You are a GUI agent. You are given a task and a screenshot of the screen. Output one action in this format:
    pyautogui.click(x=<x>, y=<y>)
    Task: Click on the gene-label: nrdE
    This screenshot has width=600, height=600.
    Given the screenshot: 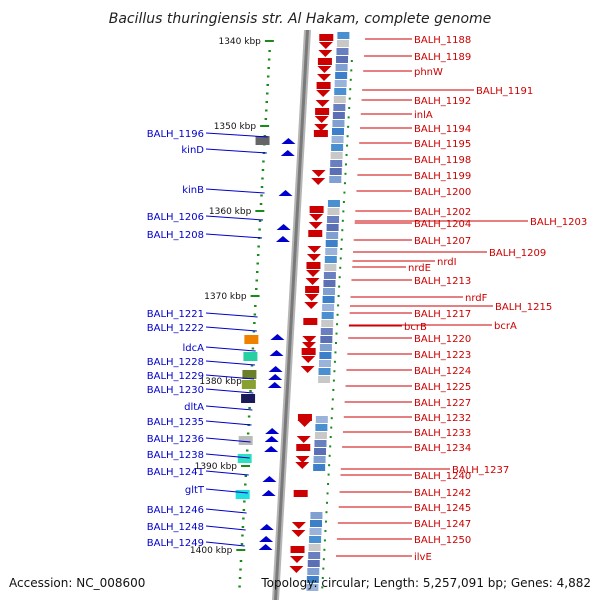 What is the action you would take?
    pyautogui.click(x=419, y=268)
    